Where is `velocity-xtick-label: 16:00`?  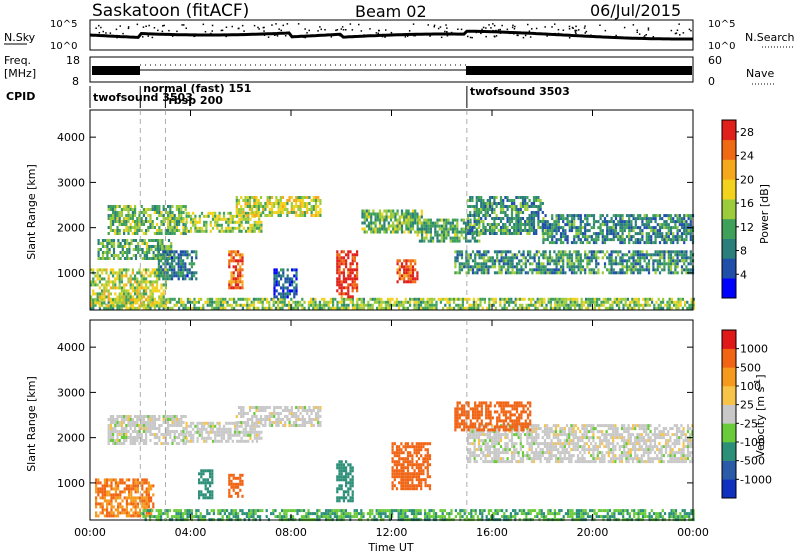
velocity-xtick-label: 16:00 is located at coordinates (492, 532).